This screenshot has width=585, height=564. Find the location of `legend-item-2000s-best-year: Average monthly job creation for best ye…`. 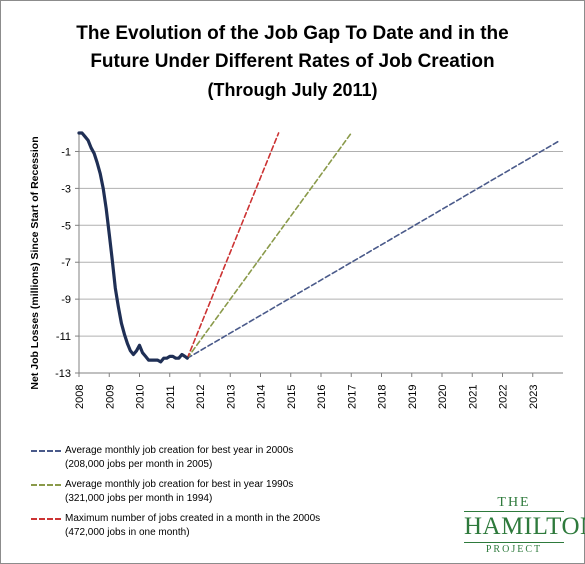

legend-item-2000s-best-year: Average monthly job creation for best ye… is located at coordinates (209, 458).